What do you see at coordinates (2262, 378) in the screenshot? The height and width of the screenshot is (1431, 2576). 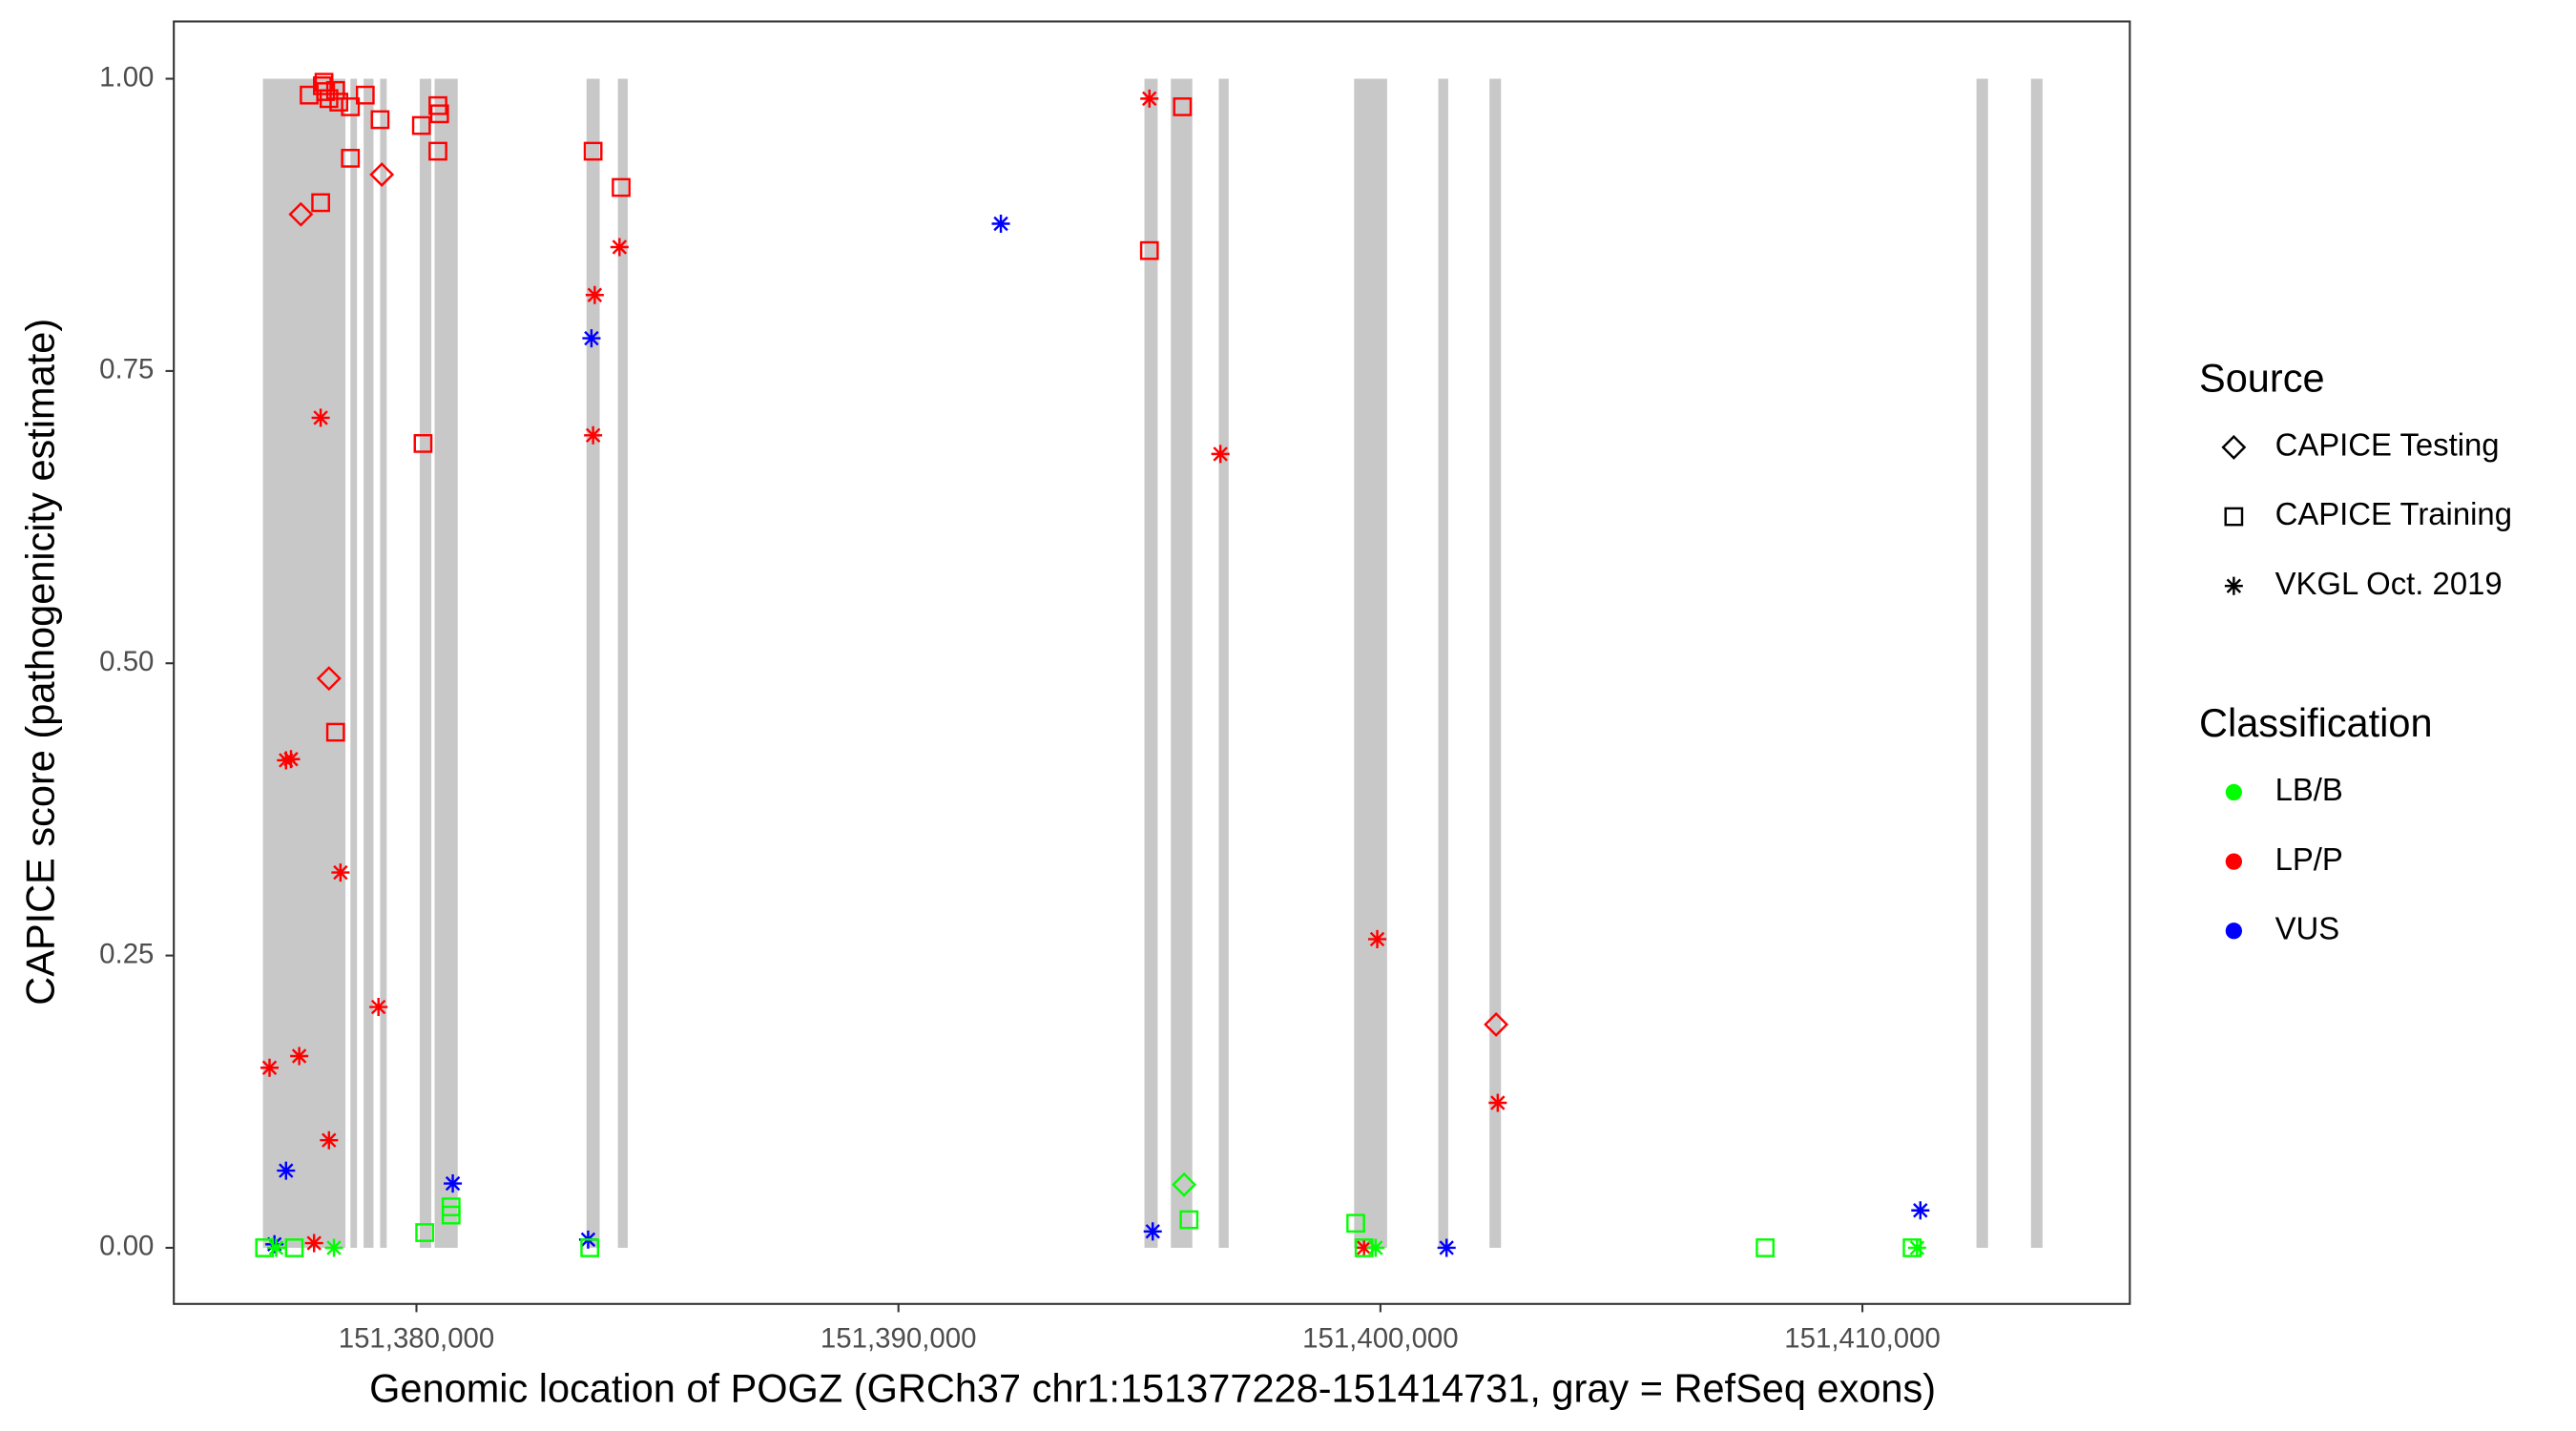 I see `legend-title: Source` at bounding box center [2262, 378].